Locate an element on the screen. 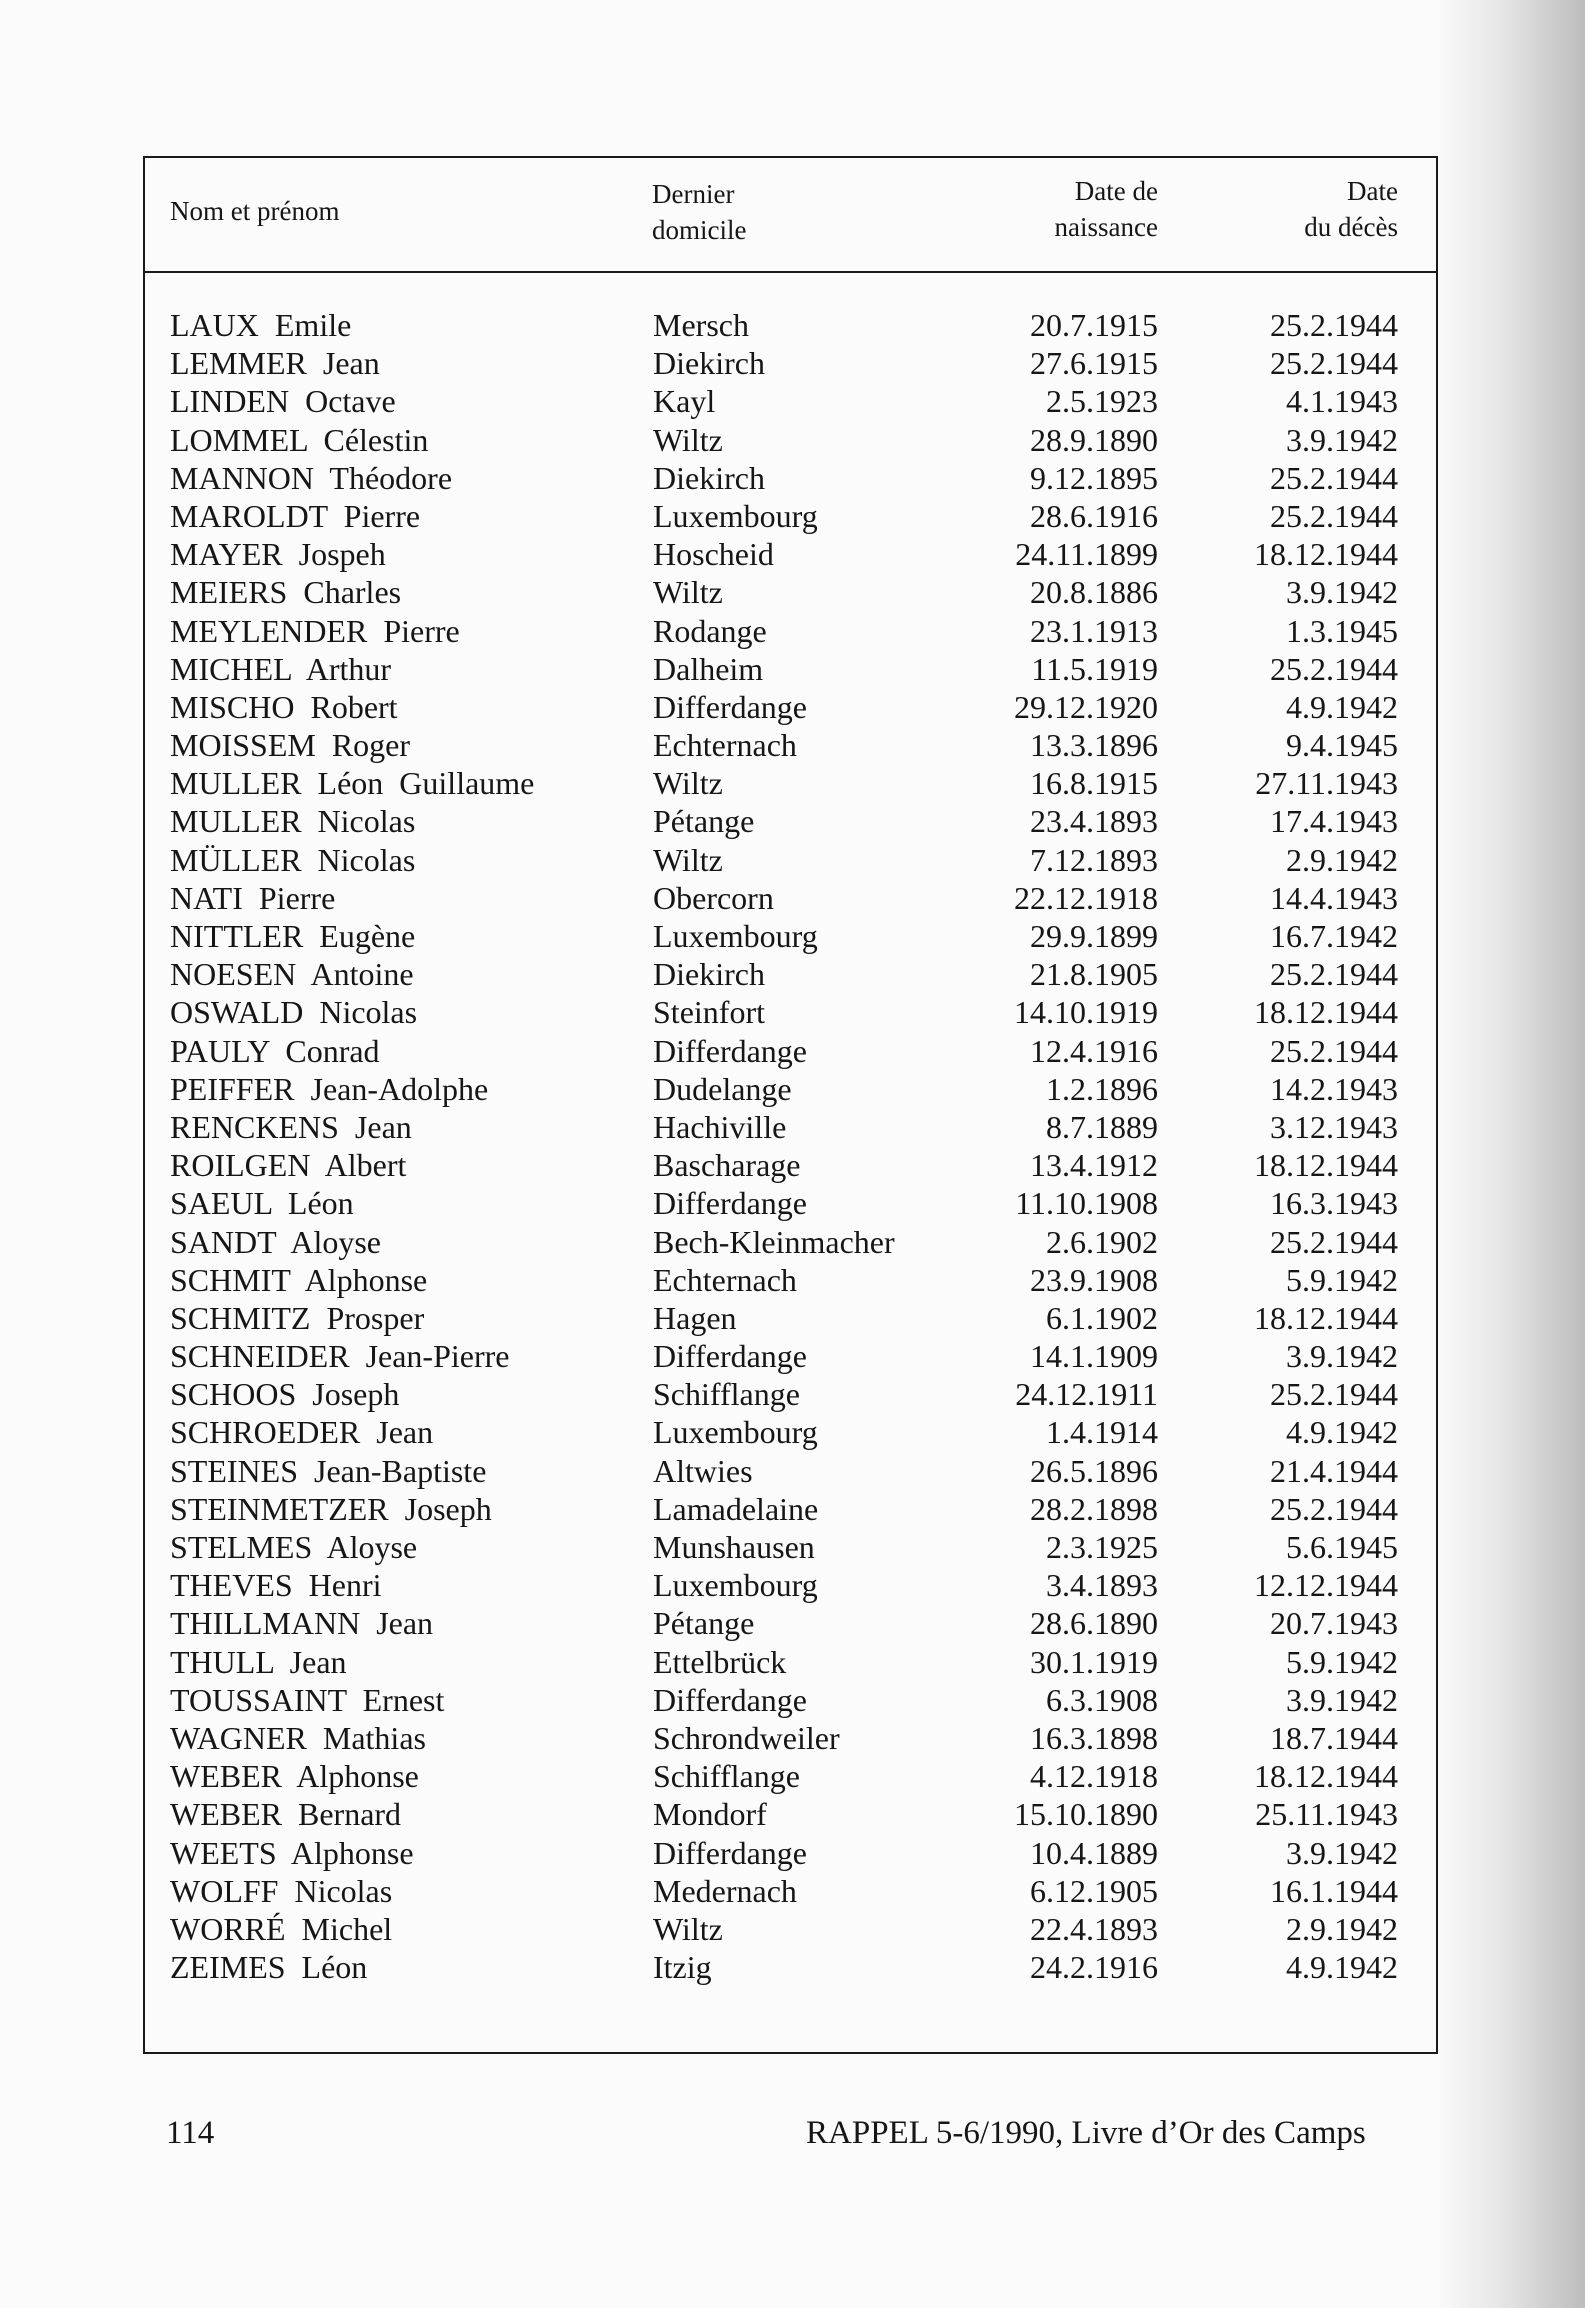 This screenshot has width=1585, height=2308. cell-death-date: 14.2.1943 is located at coordinates (1334, 1088).